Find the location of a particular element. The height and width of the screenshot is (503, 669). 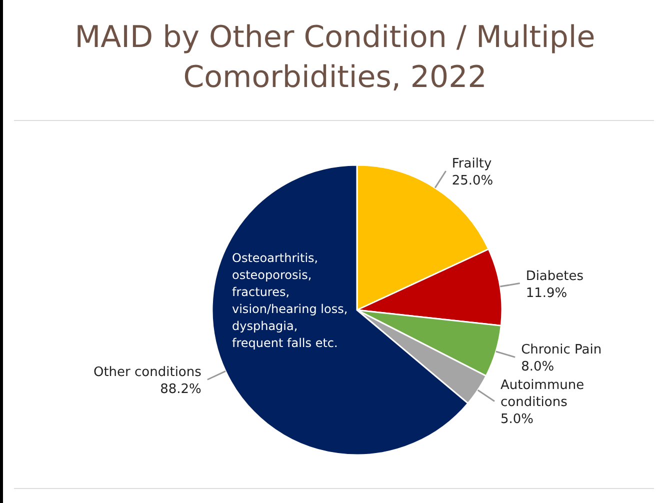

data-label: 88.2% is located at coordinates (181, 390).